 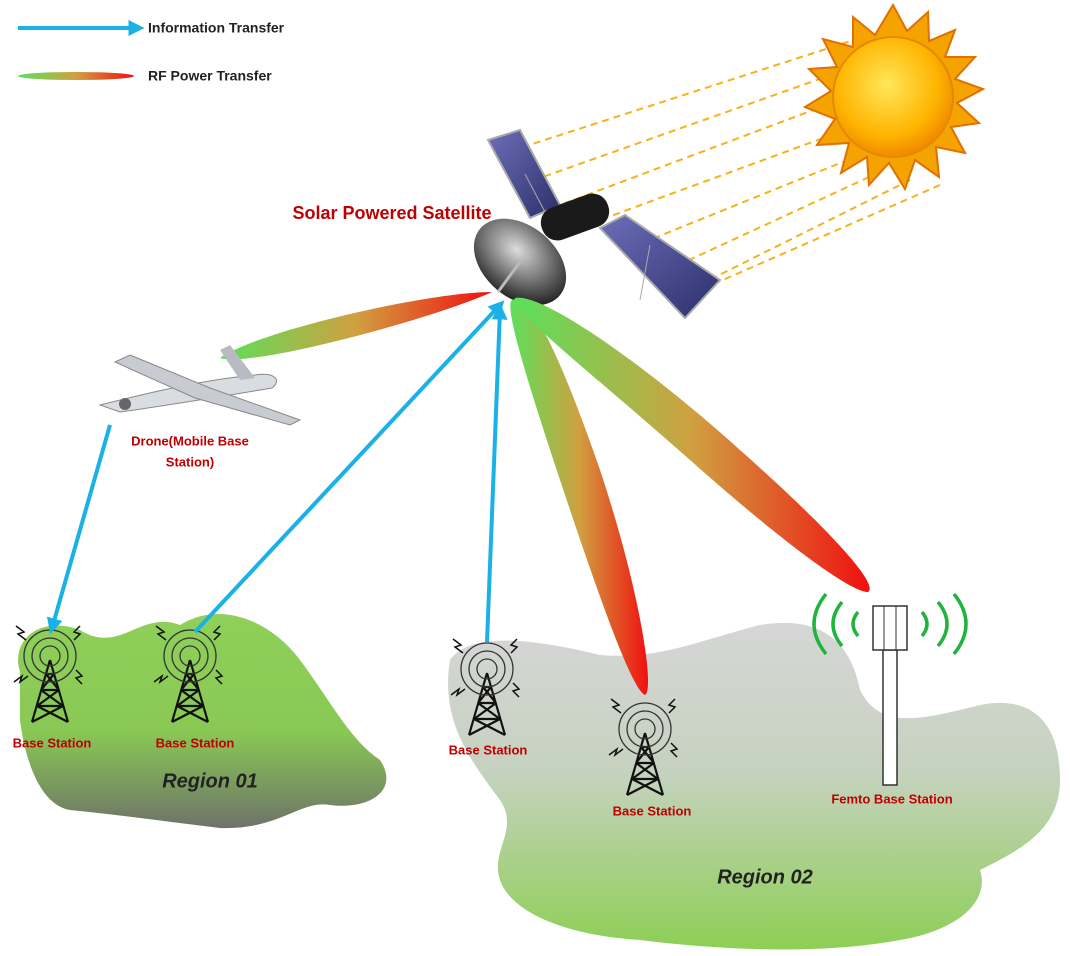 What do you see at coordinates (890, 689) in the screenshot?
I see `femto-station` at bounding box center [890, 689].